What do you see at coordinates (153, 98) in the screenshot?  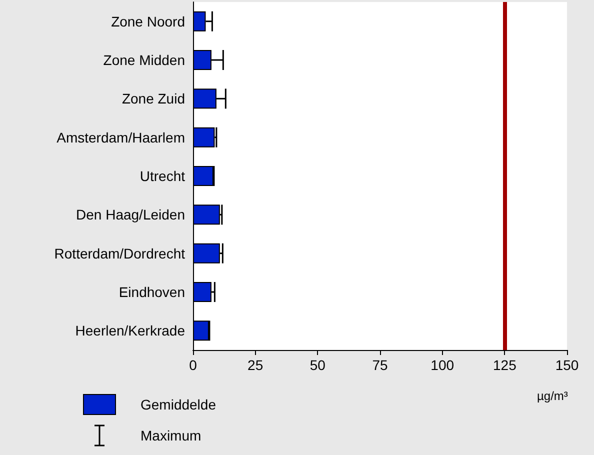 I see `y-tick-label: Zone Zuid` at bounding box center [153, 98].